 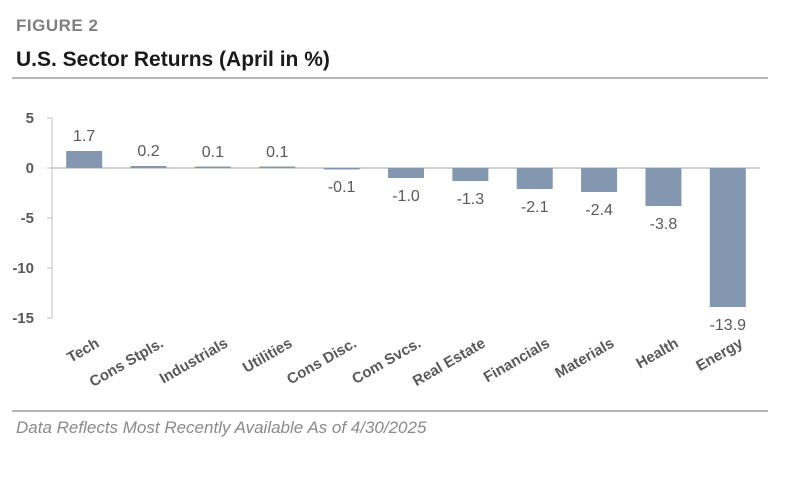 What do you see at coordinates (599, 210) in the screenshot?
I see `data-label: -2.4` at bounding box center [599, 210].